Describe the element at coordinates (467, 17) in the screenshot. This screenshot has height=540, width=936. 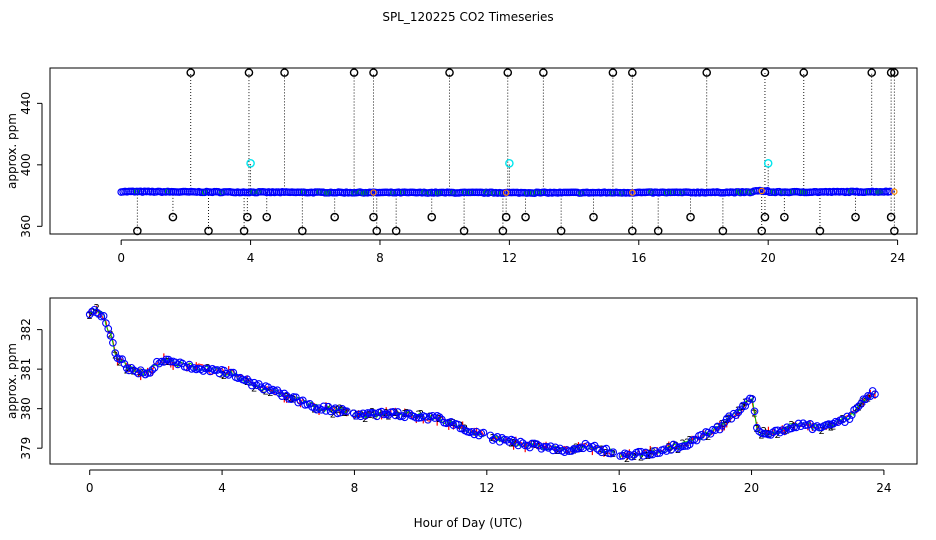
I see `chart-title: SPL_120225 CO2 Timeseries` at that location.